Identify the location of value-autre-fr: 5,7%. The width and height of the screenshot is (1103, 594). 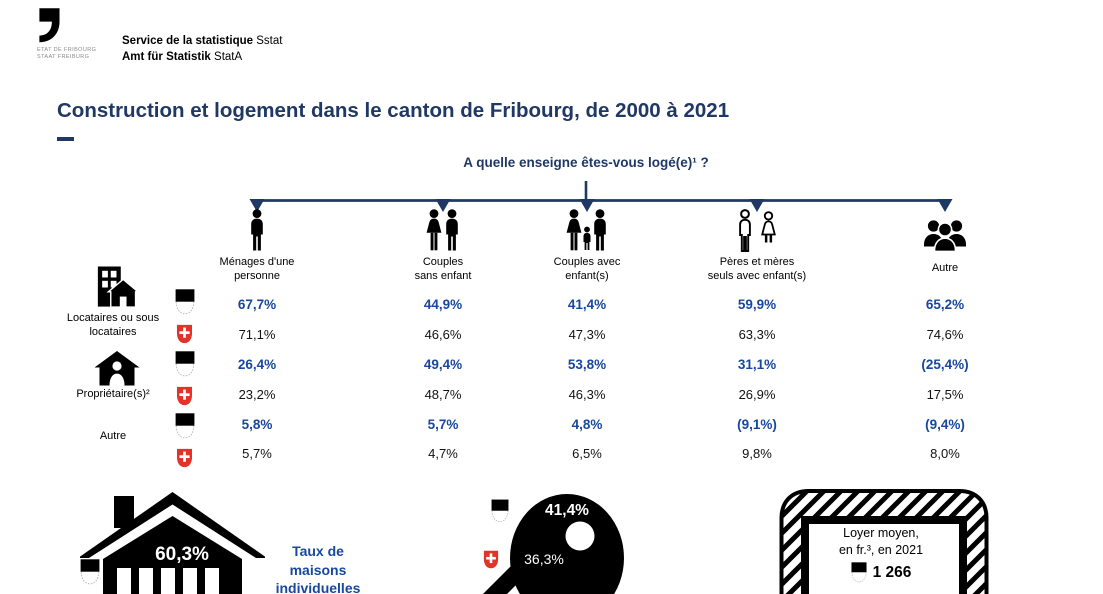
(443, 424).